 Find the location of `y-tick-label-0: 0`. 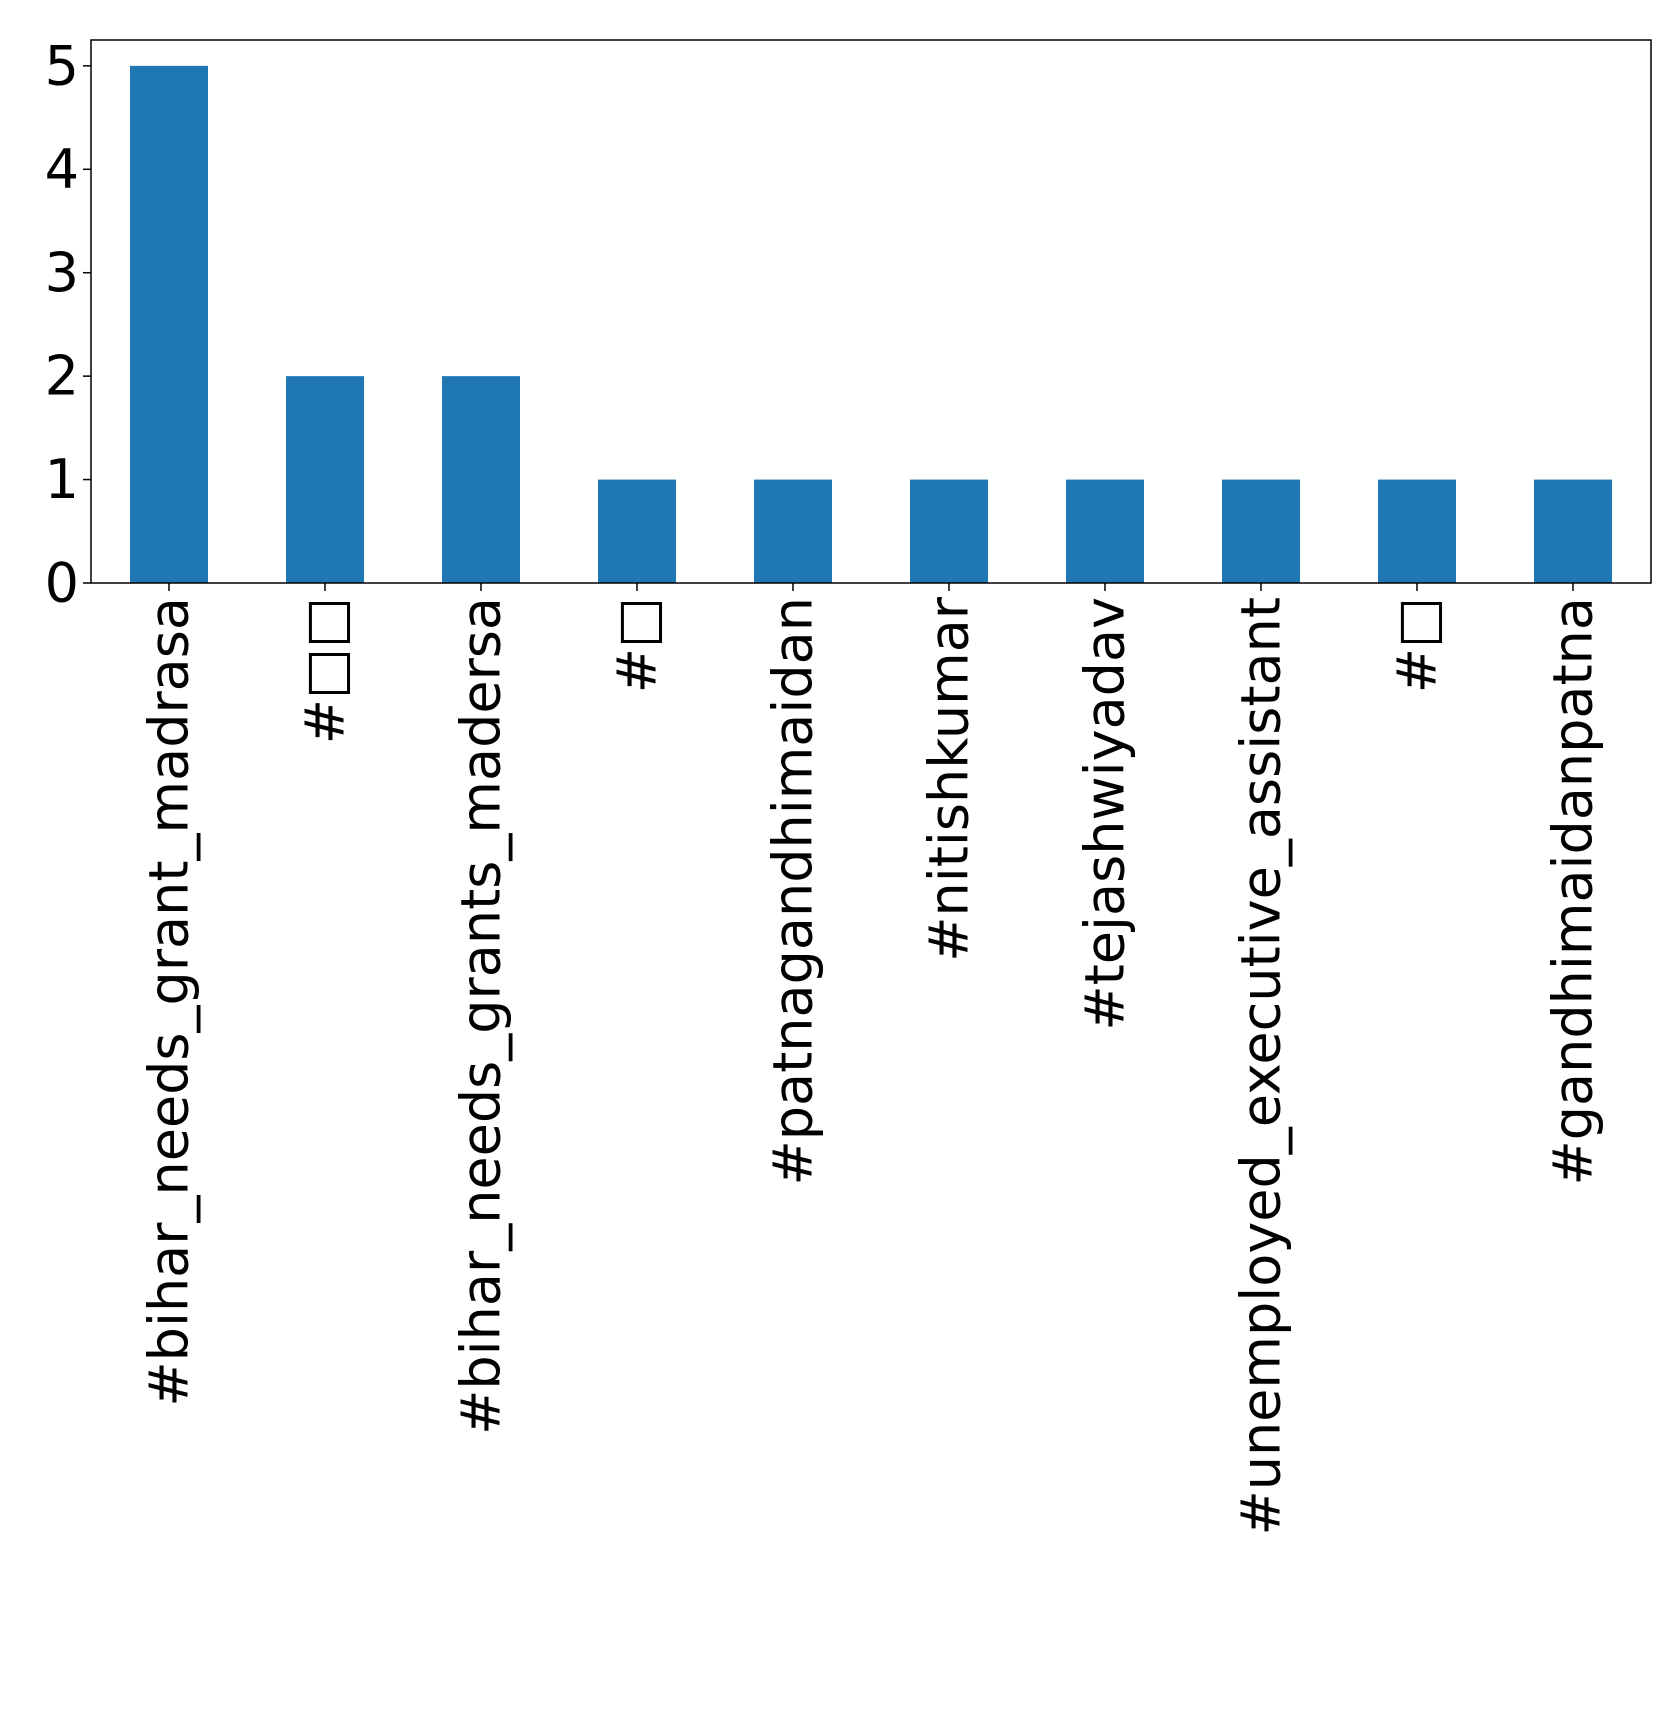

y-tick-label-0: 0 is located at coordinates (62, 583).